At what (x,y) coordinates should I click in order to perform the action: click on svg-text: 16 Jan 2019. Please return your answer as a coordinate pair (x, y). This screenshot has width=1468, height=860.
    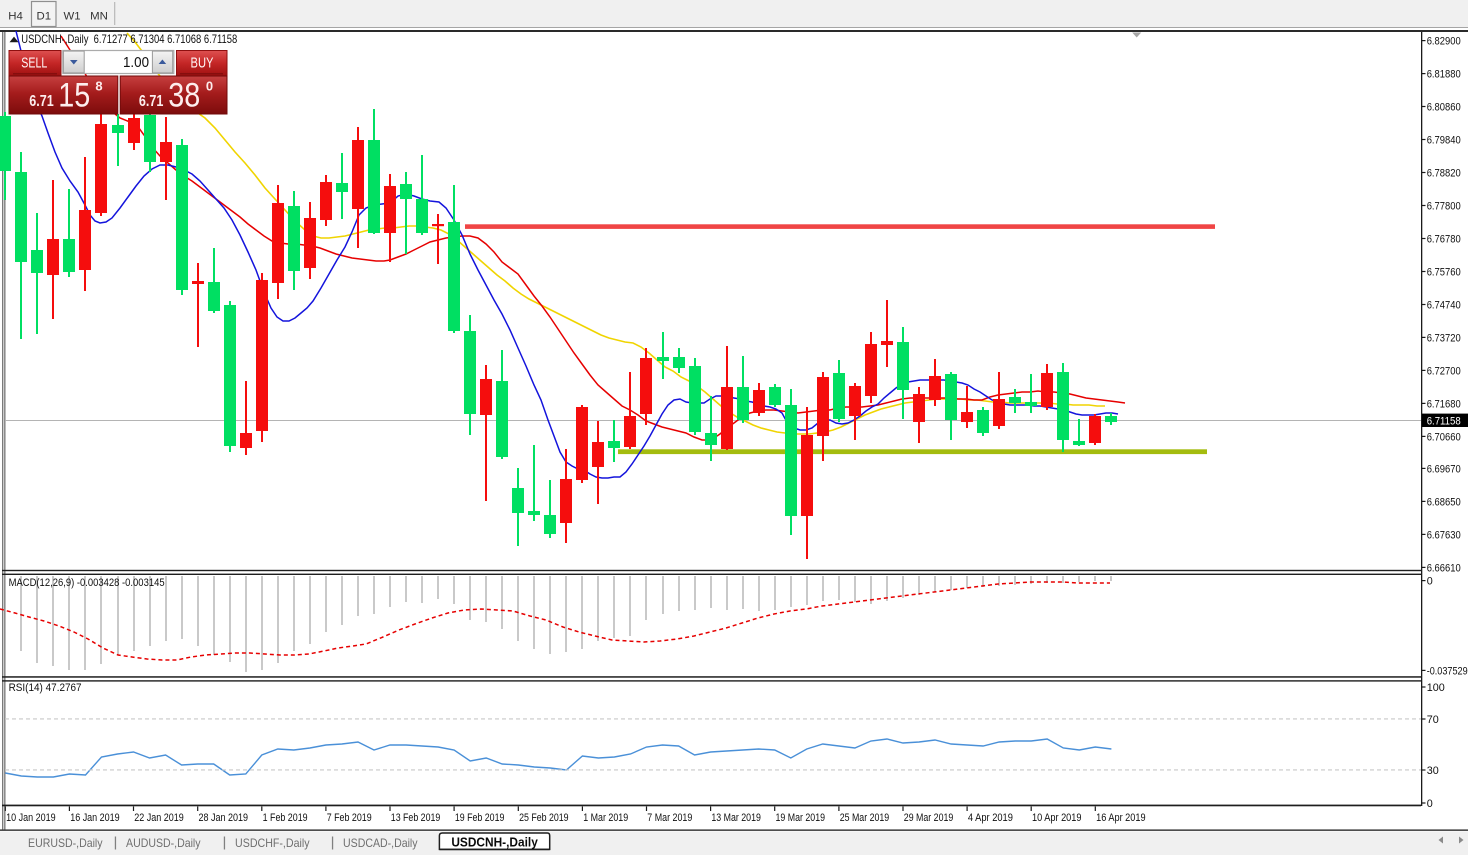
    Looking at the image, I should click on (95, 818).